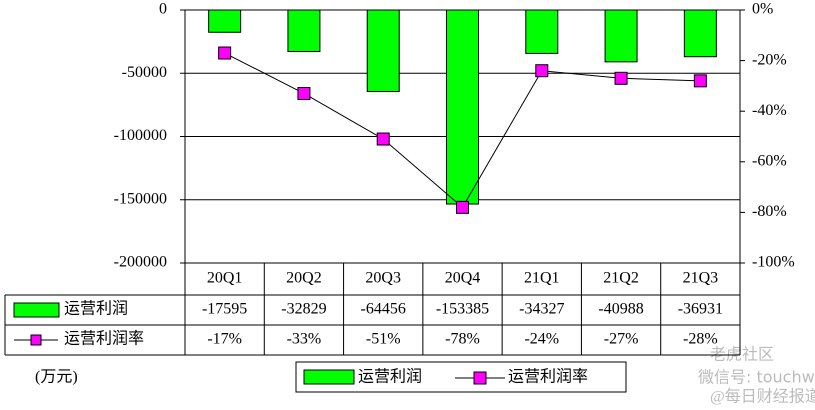 This screenshot has width=815, height=410. I want to click on y-tick-label: -50000, so click(144, 72).